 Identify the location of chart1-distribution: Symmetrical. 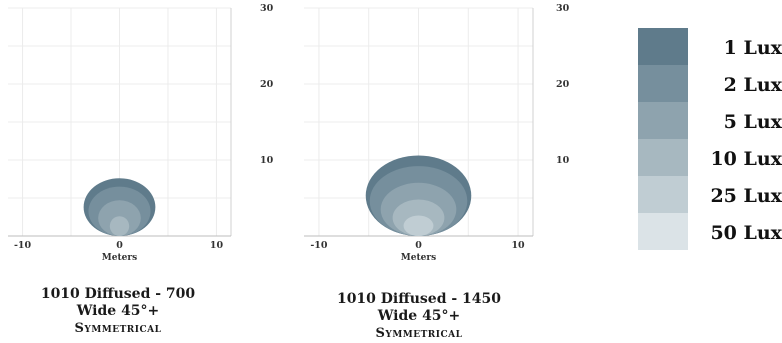
(118, 328).